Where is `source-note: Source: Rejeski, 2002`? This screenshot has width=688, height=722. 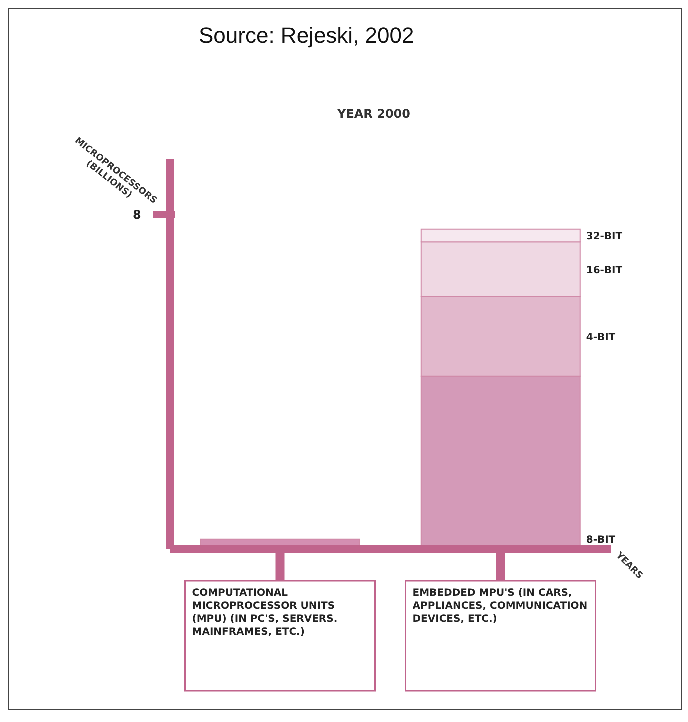
source-note: Source: Rejeski, 2002 is located at coordinates (306, 36).